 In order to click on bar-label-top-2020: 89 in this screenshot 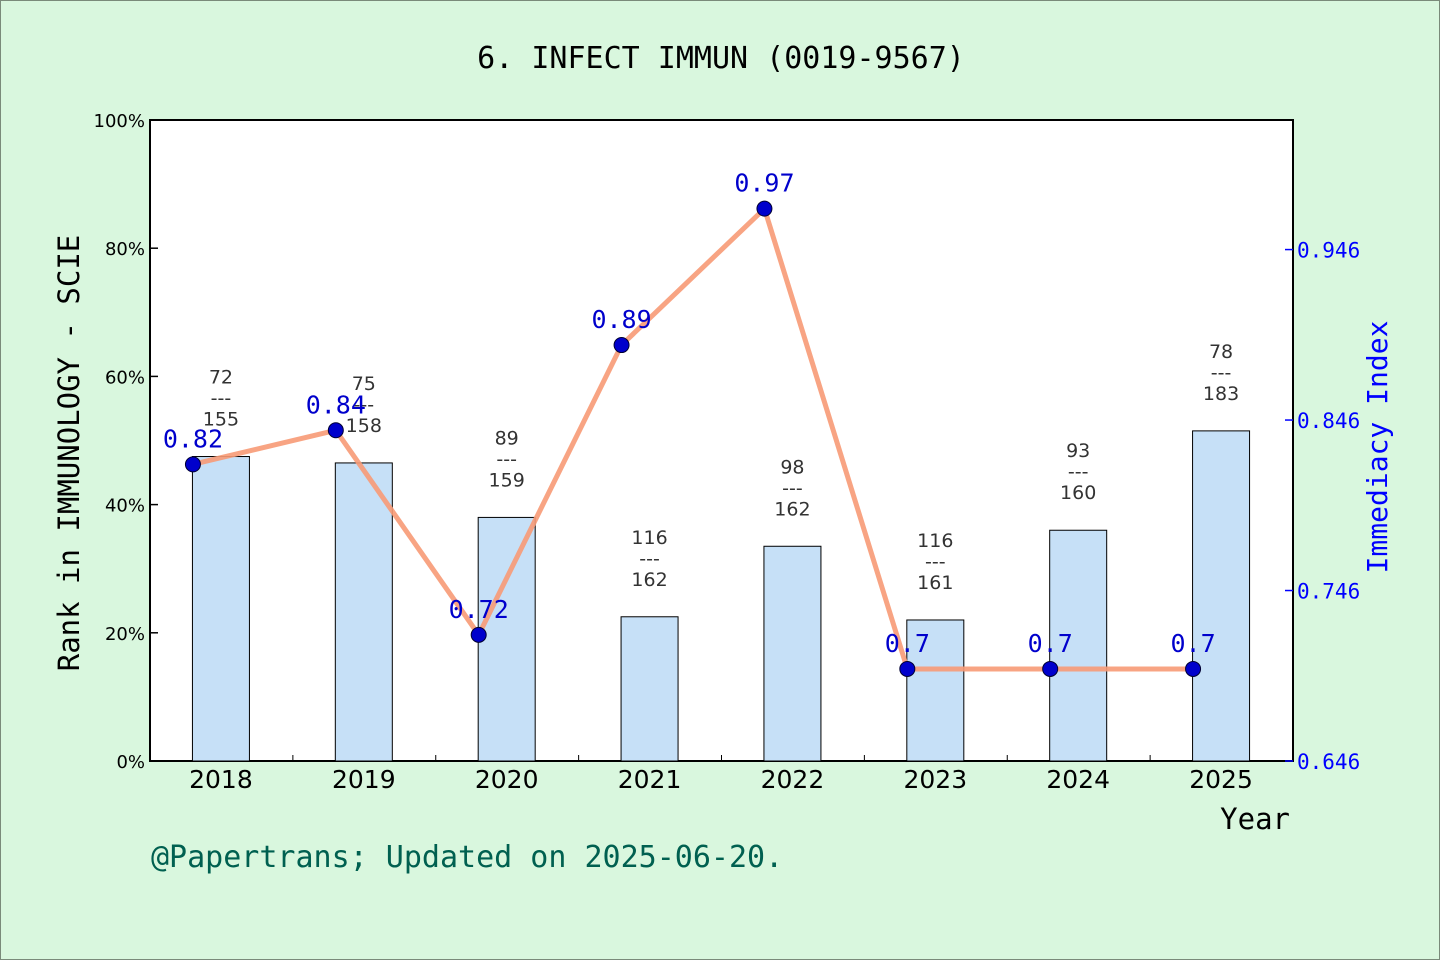, I will do `click(507, 438)`.